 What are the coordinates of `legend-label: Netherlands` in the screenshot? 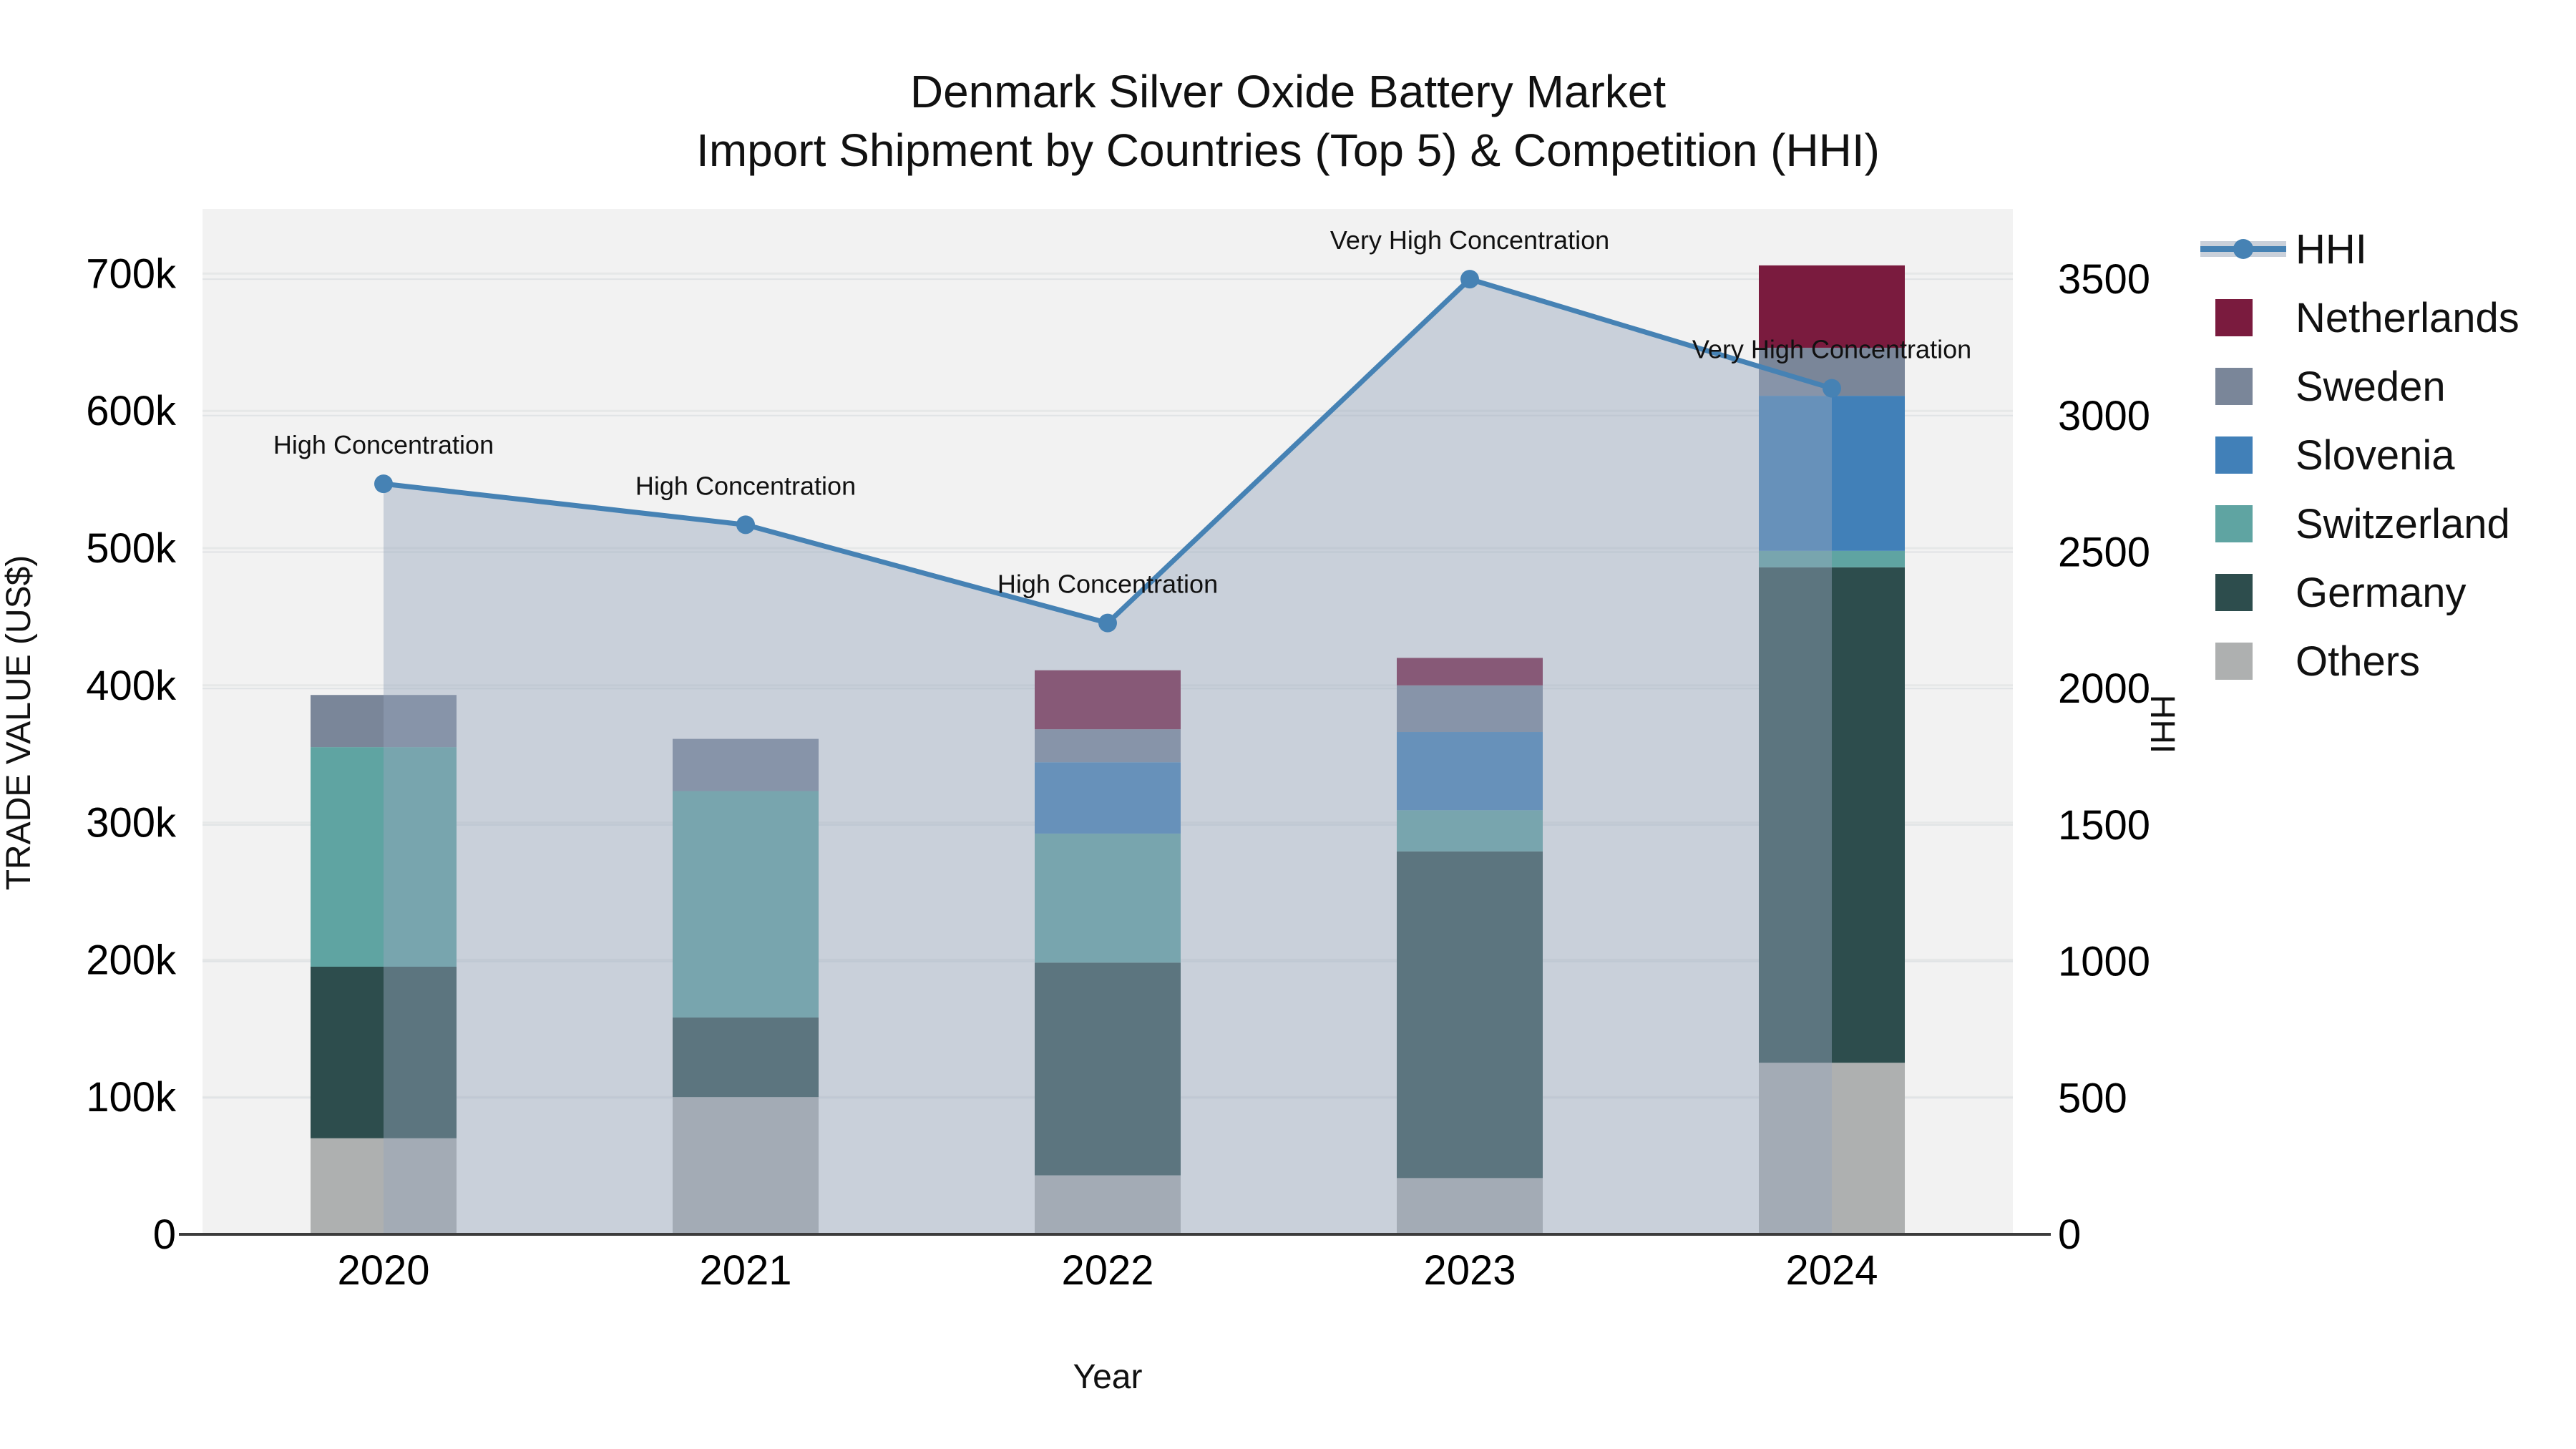 It's located at (2407, 318).